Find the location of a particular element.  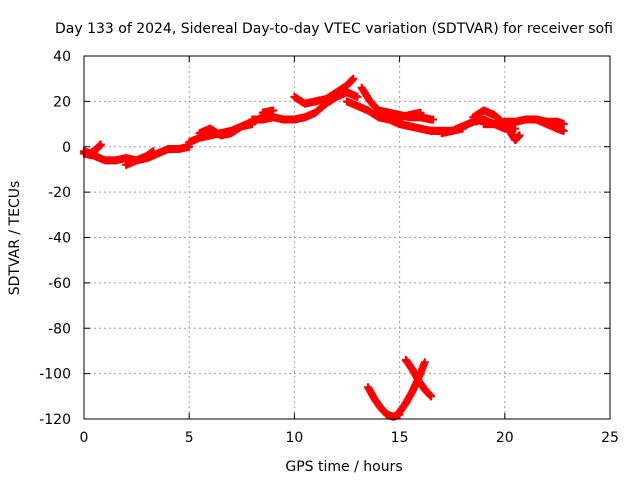

y-tick-label: 40 is located at coordinates (62, 57).